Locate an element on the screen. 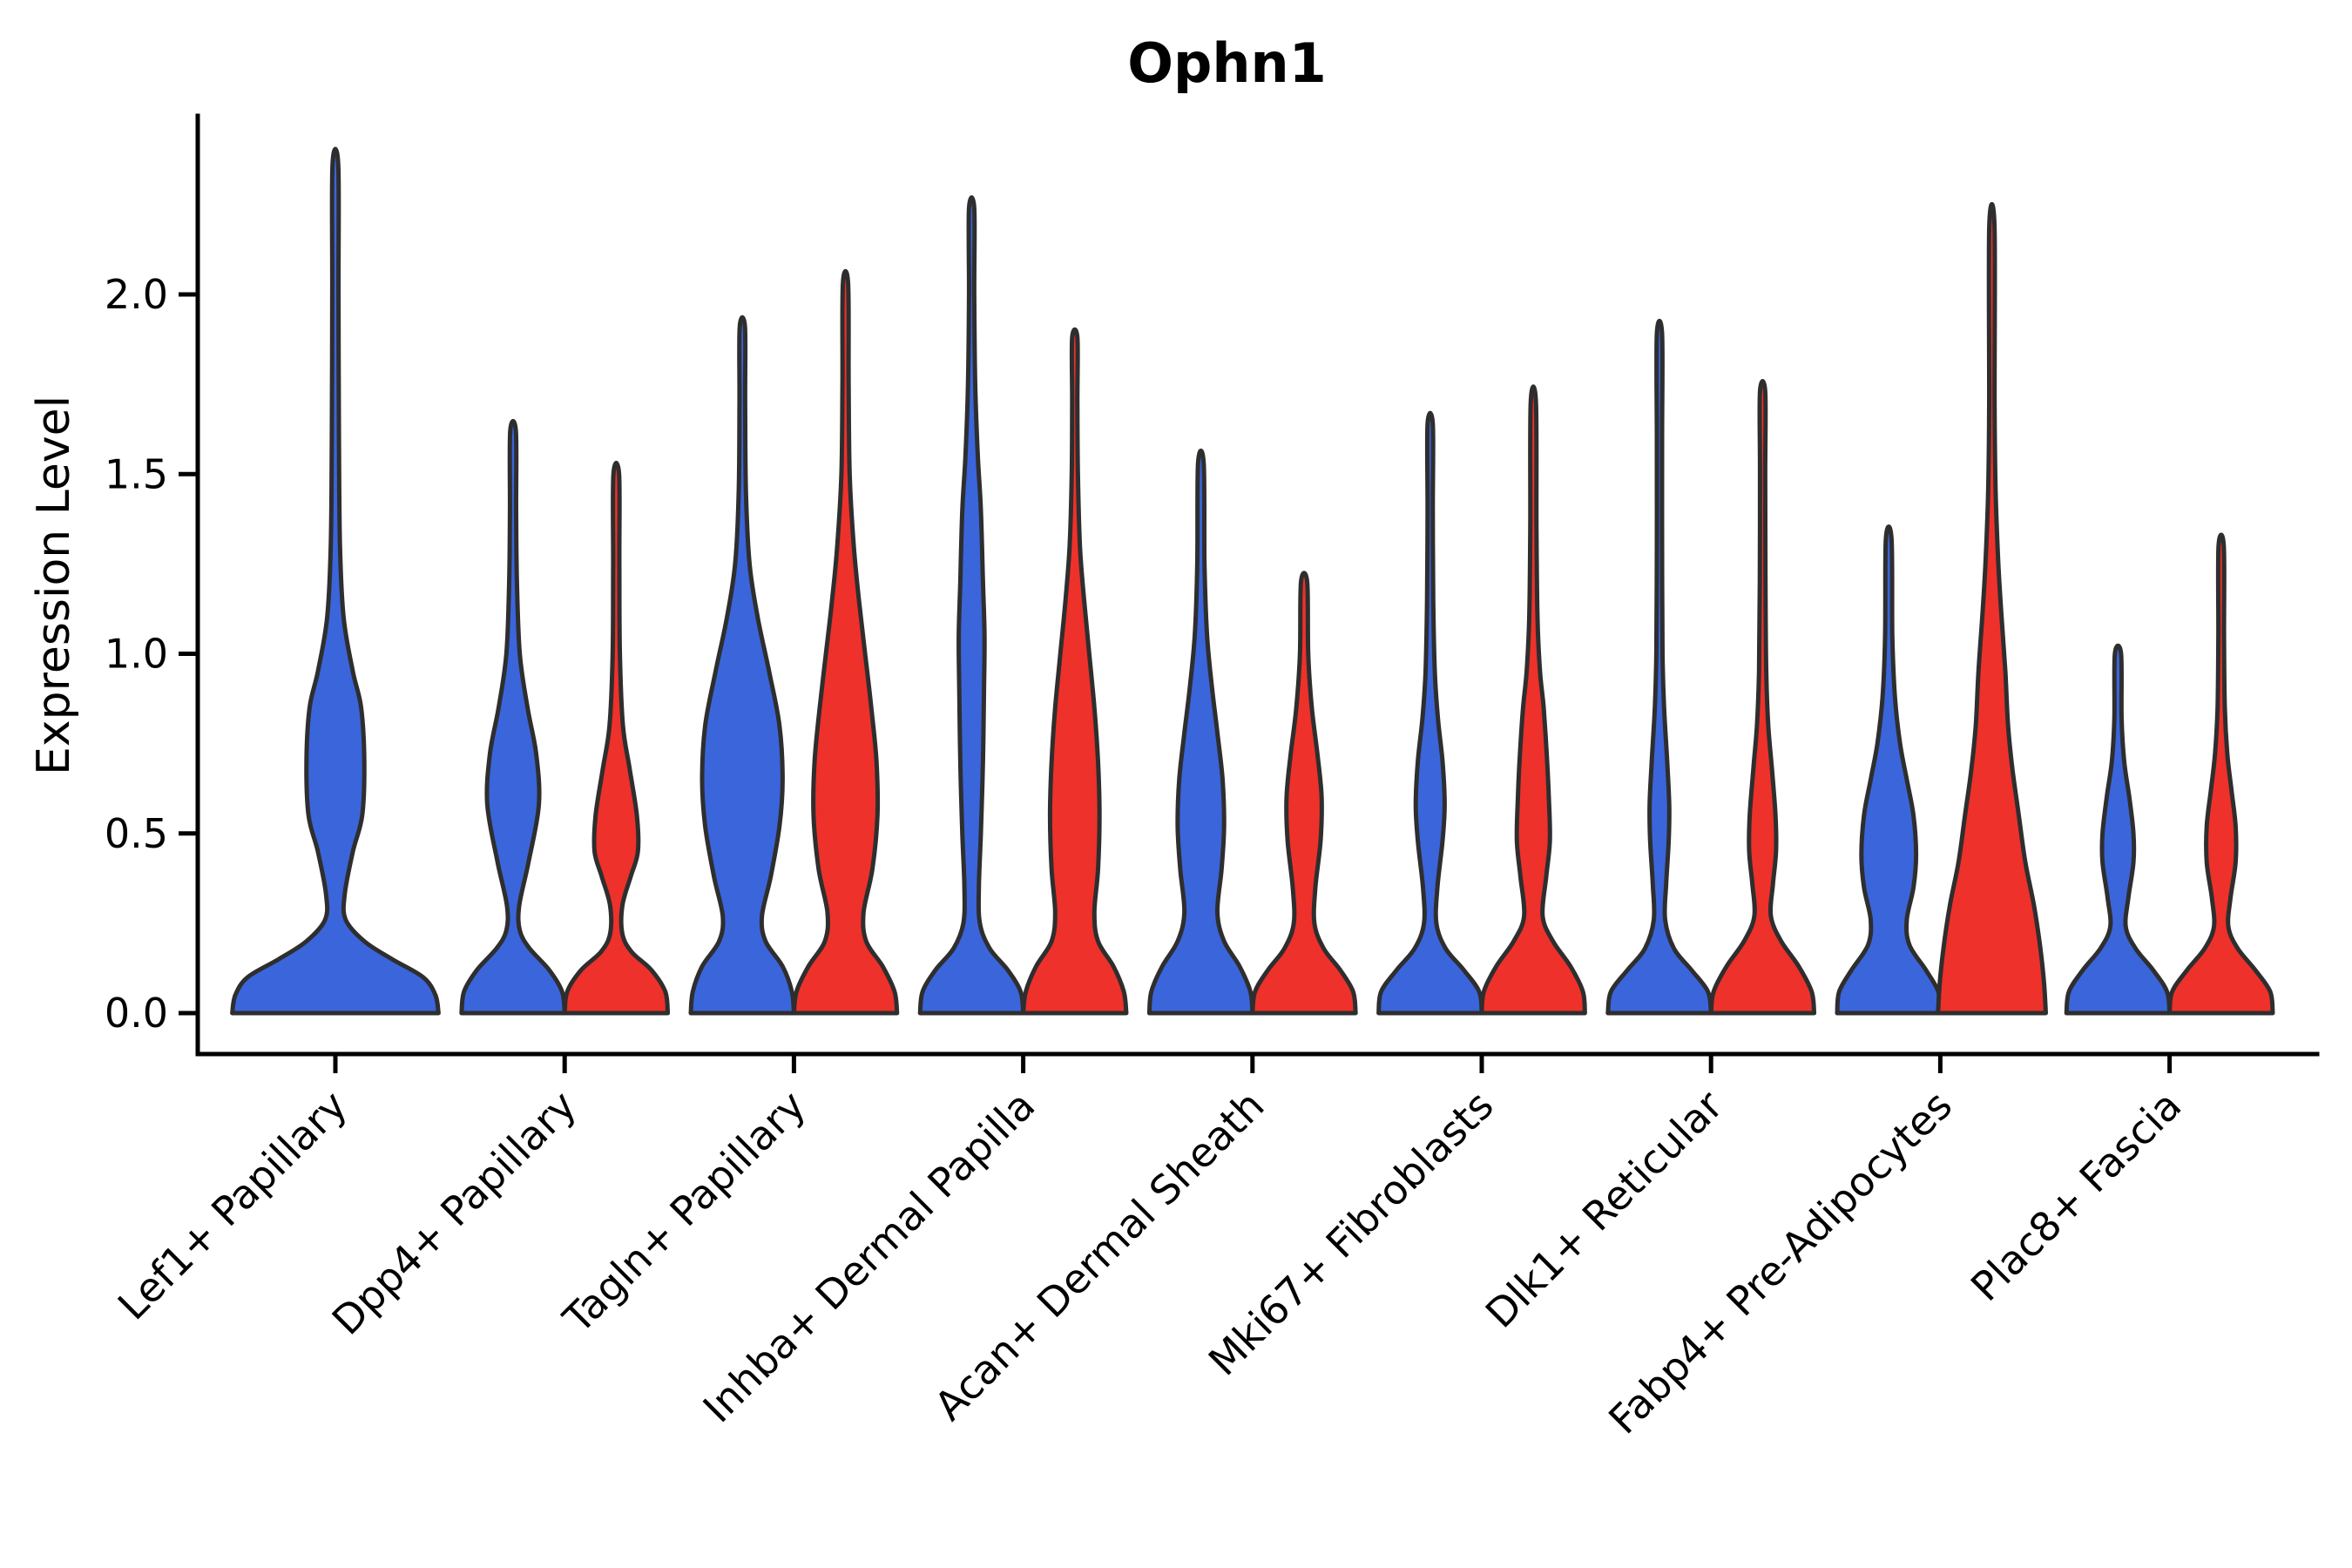 The width and height of the screenshot is (2352, 1568). y-tick-label: 0.5 is located at coordinates (136, 834).